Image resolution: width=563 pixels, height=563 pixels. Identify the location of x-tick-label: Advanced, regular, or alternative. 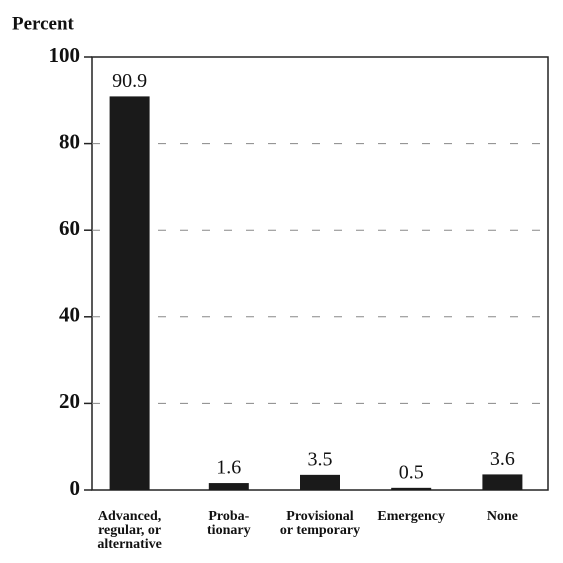
(129, 530).